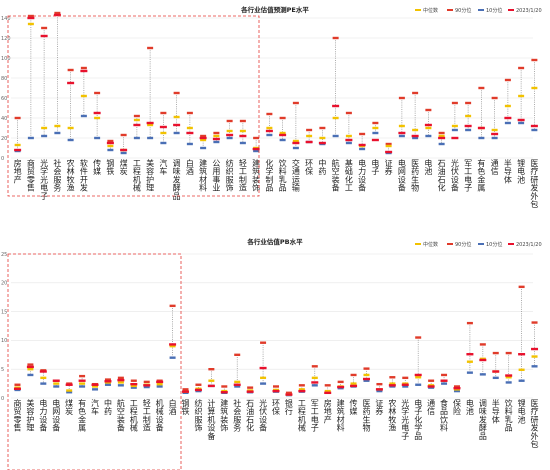 Image resolution: width=550 pixels, height=470 pixels. I want to click on category-label: 半导体, so click(508, 171).